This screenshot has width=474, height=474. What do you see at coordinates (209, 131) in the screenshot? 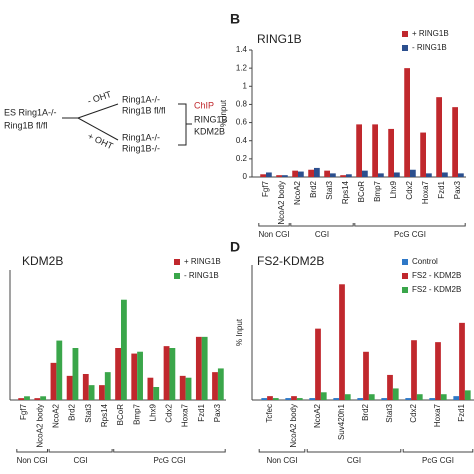
I see `diagram-text: KDM2B` at bounding box center [209, 131].